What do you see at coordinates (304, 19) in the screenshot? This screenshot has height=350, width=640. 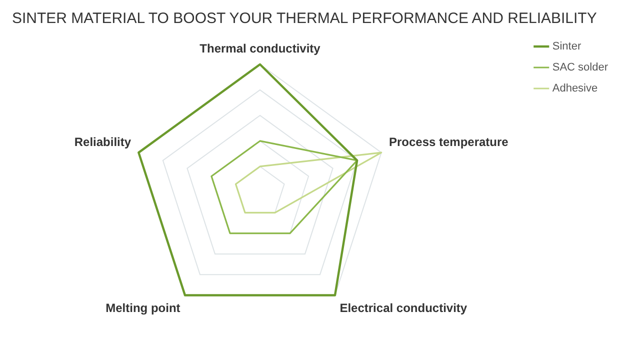 I see `chart-title: SINTER MATERIAL TO BOOST YOUR THERMAL PERFORMANCE AND RELIABILITY` at bounding box center [304, 19].